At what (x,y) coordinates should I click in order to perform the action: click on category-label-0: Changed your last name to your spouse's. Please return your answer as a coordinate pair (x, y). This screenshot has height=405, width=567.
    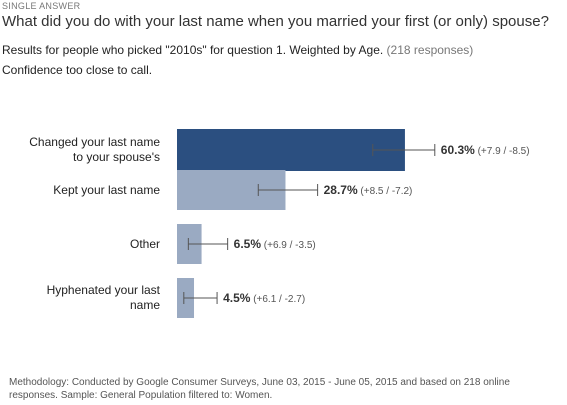
    Looking at the image, I should click on (94, 149).